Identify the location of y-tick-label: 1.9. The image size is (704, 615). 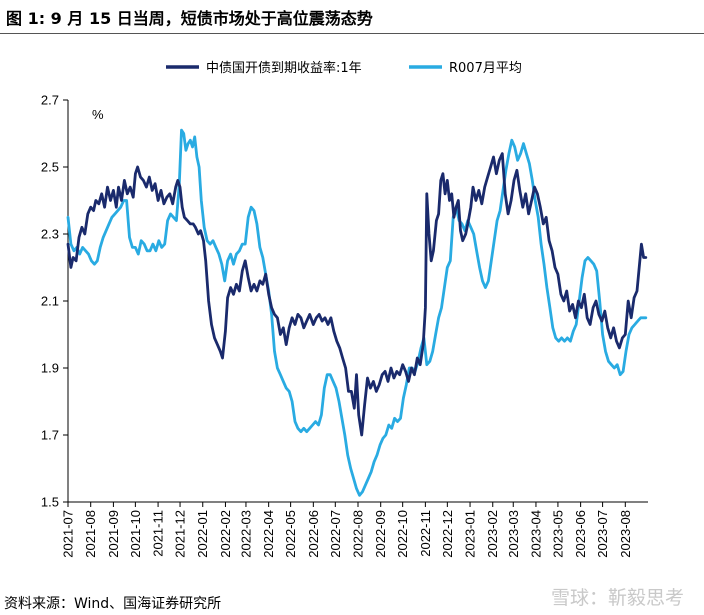
(50, 368).